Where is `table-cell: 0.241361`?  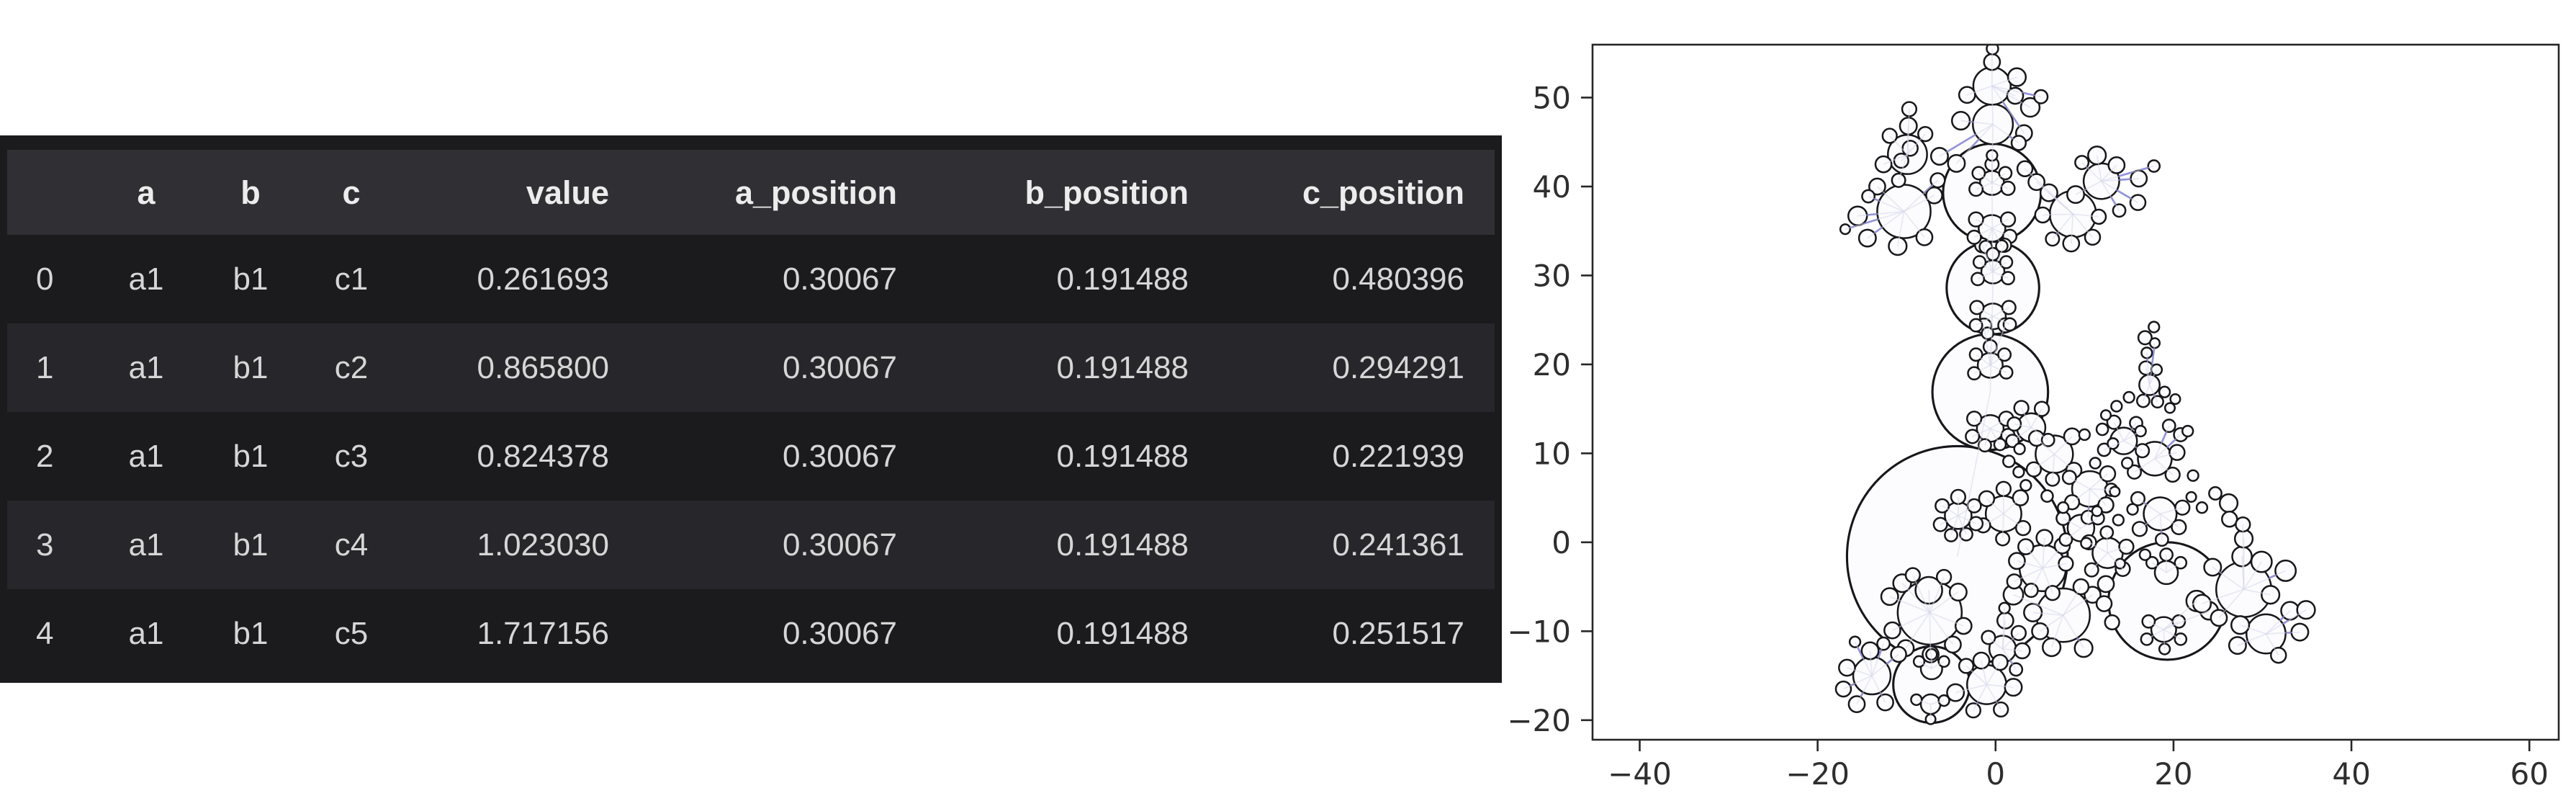
table-cell: 0.241361 is located at coordinates (1357, 545).